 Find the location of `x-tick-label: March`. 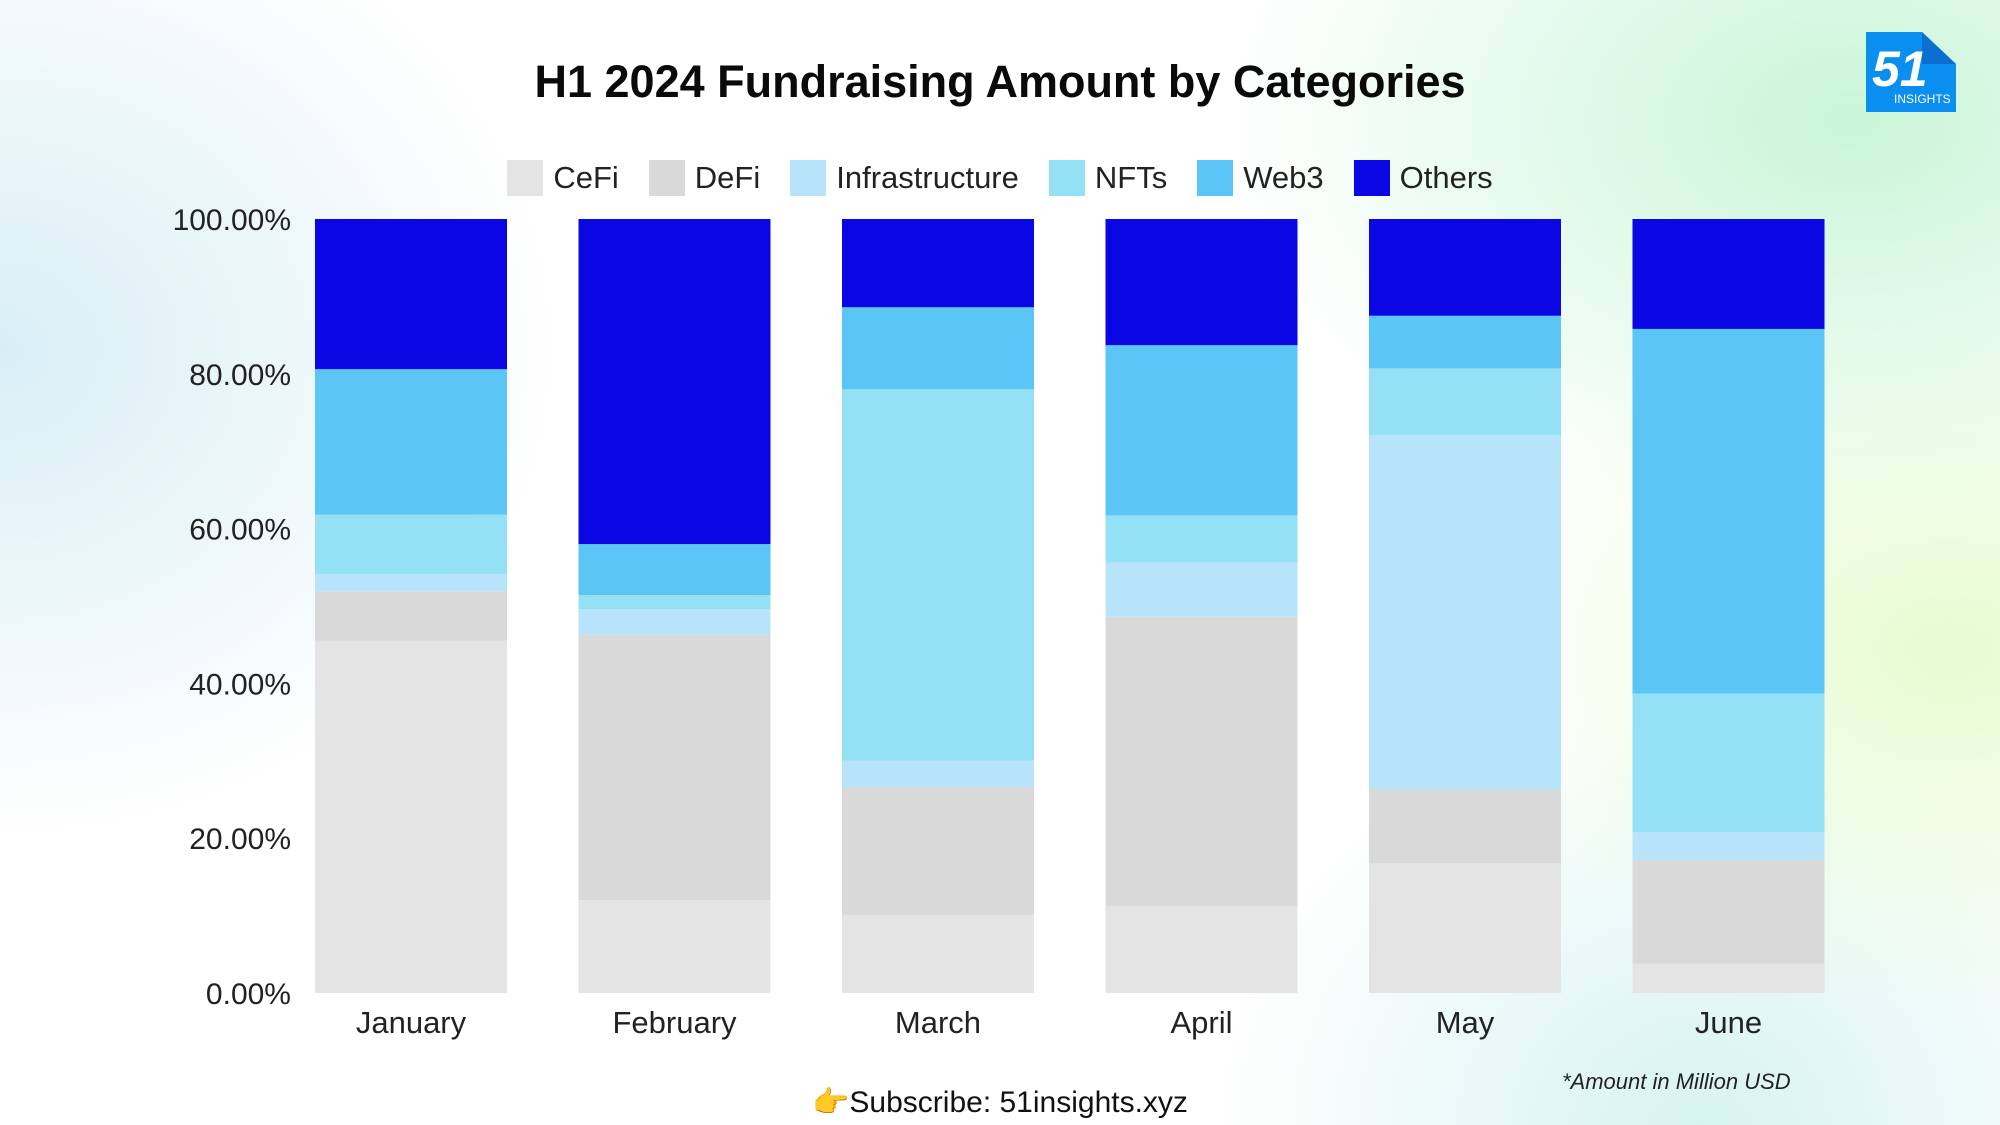

x-tick-label: March is located at coordinates (938, 1022).